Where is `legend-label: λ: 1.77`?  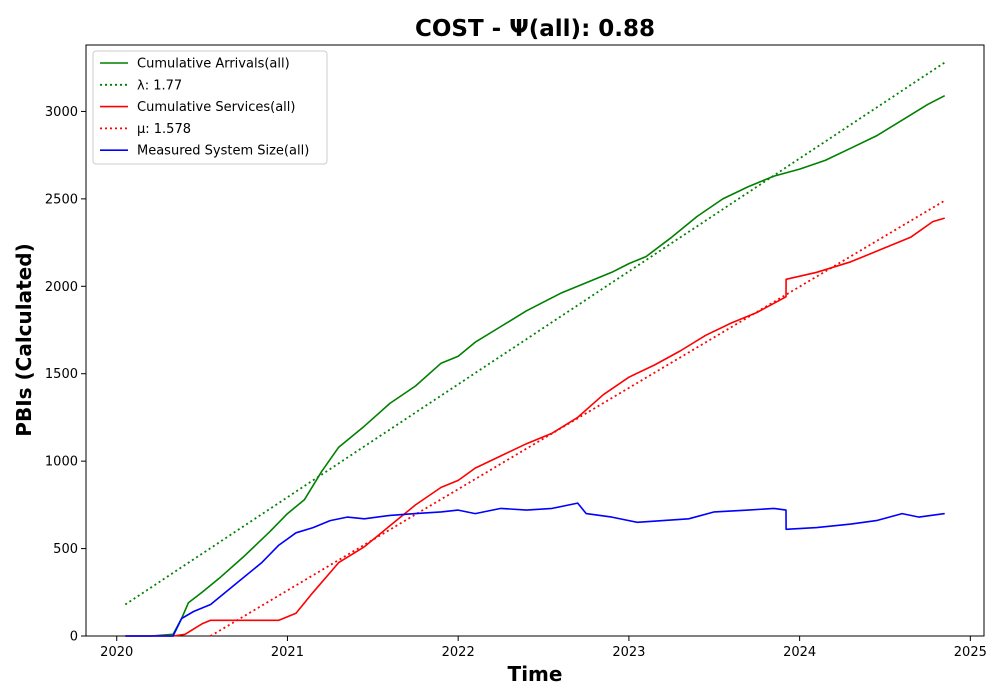 legend-label: λ: 1.77 is located at coordinates (159, 85).